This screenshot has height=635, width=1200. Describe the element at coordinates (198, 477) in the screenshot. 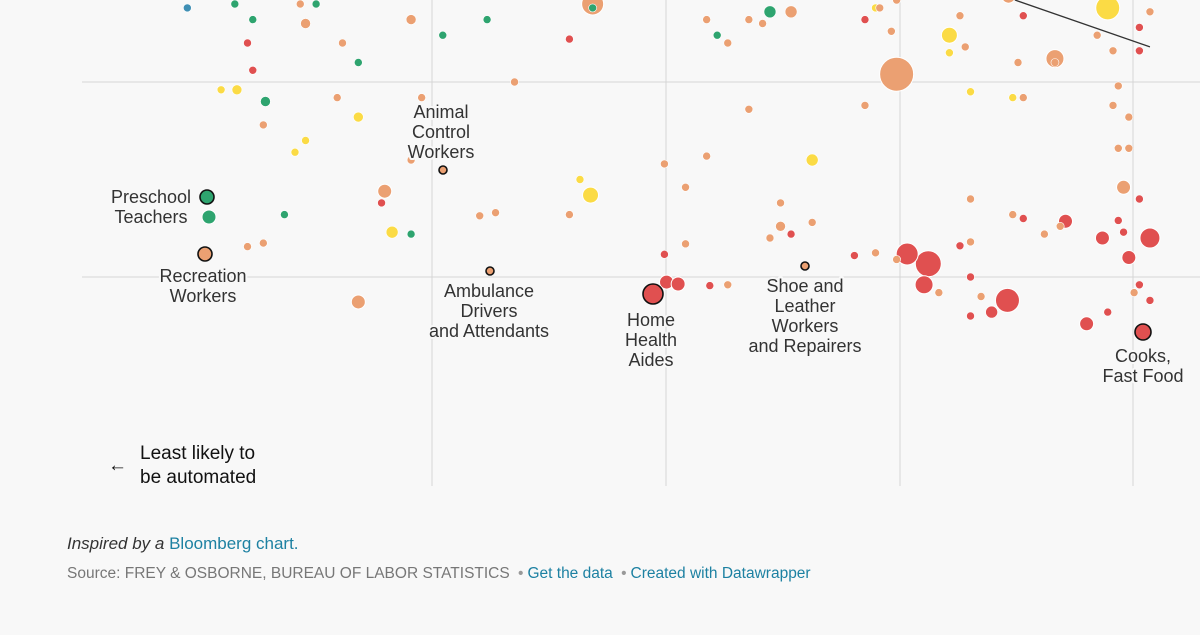

I see `hint-line-2: be automated` at that location.